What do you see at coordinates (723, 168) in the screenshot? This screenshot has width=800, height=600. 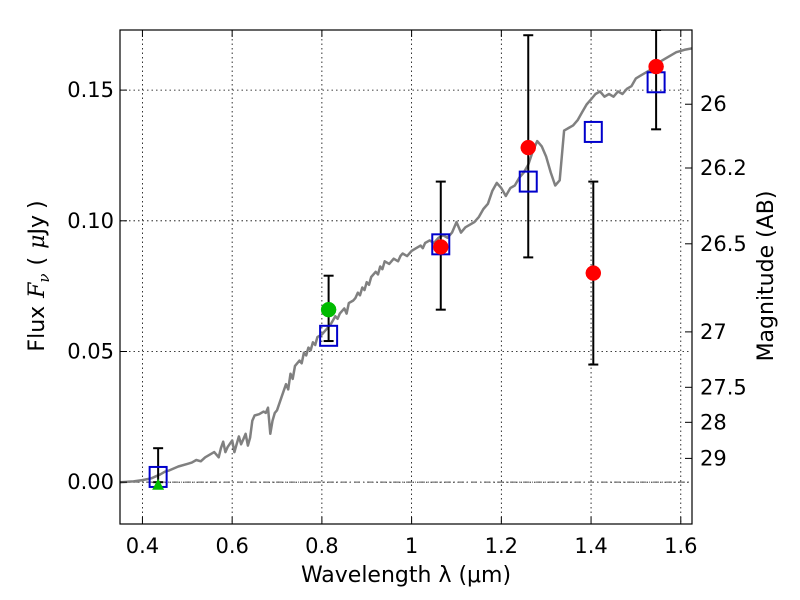 I see `magnitude-tick-label: 26.2` at bounding box center [723, 168].